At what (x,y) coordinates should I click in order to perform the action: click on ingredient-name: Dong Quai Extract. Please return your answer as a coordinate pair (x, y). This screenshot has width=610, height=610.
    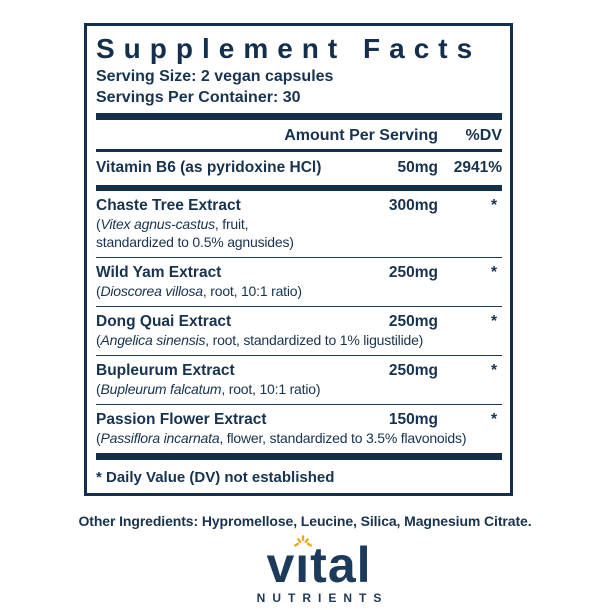
    Looking at the image, I should click on (164, 321).